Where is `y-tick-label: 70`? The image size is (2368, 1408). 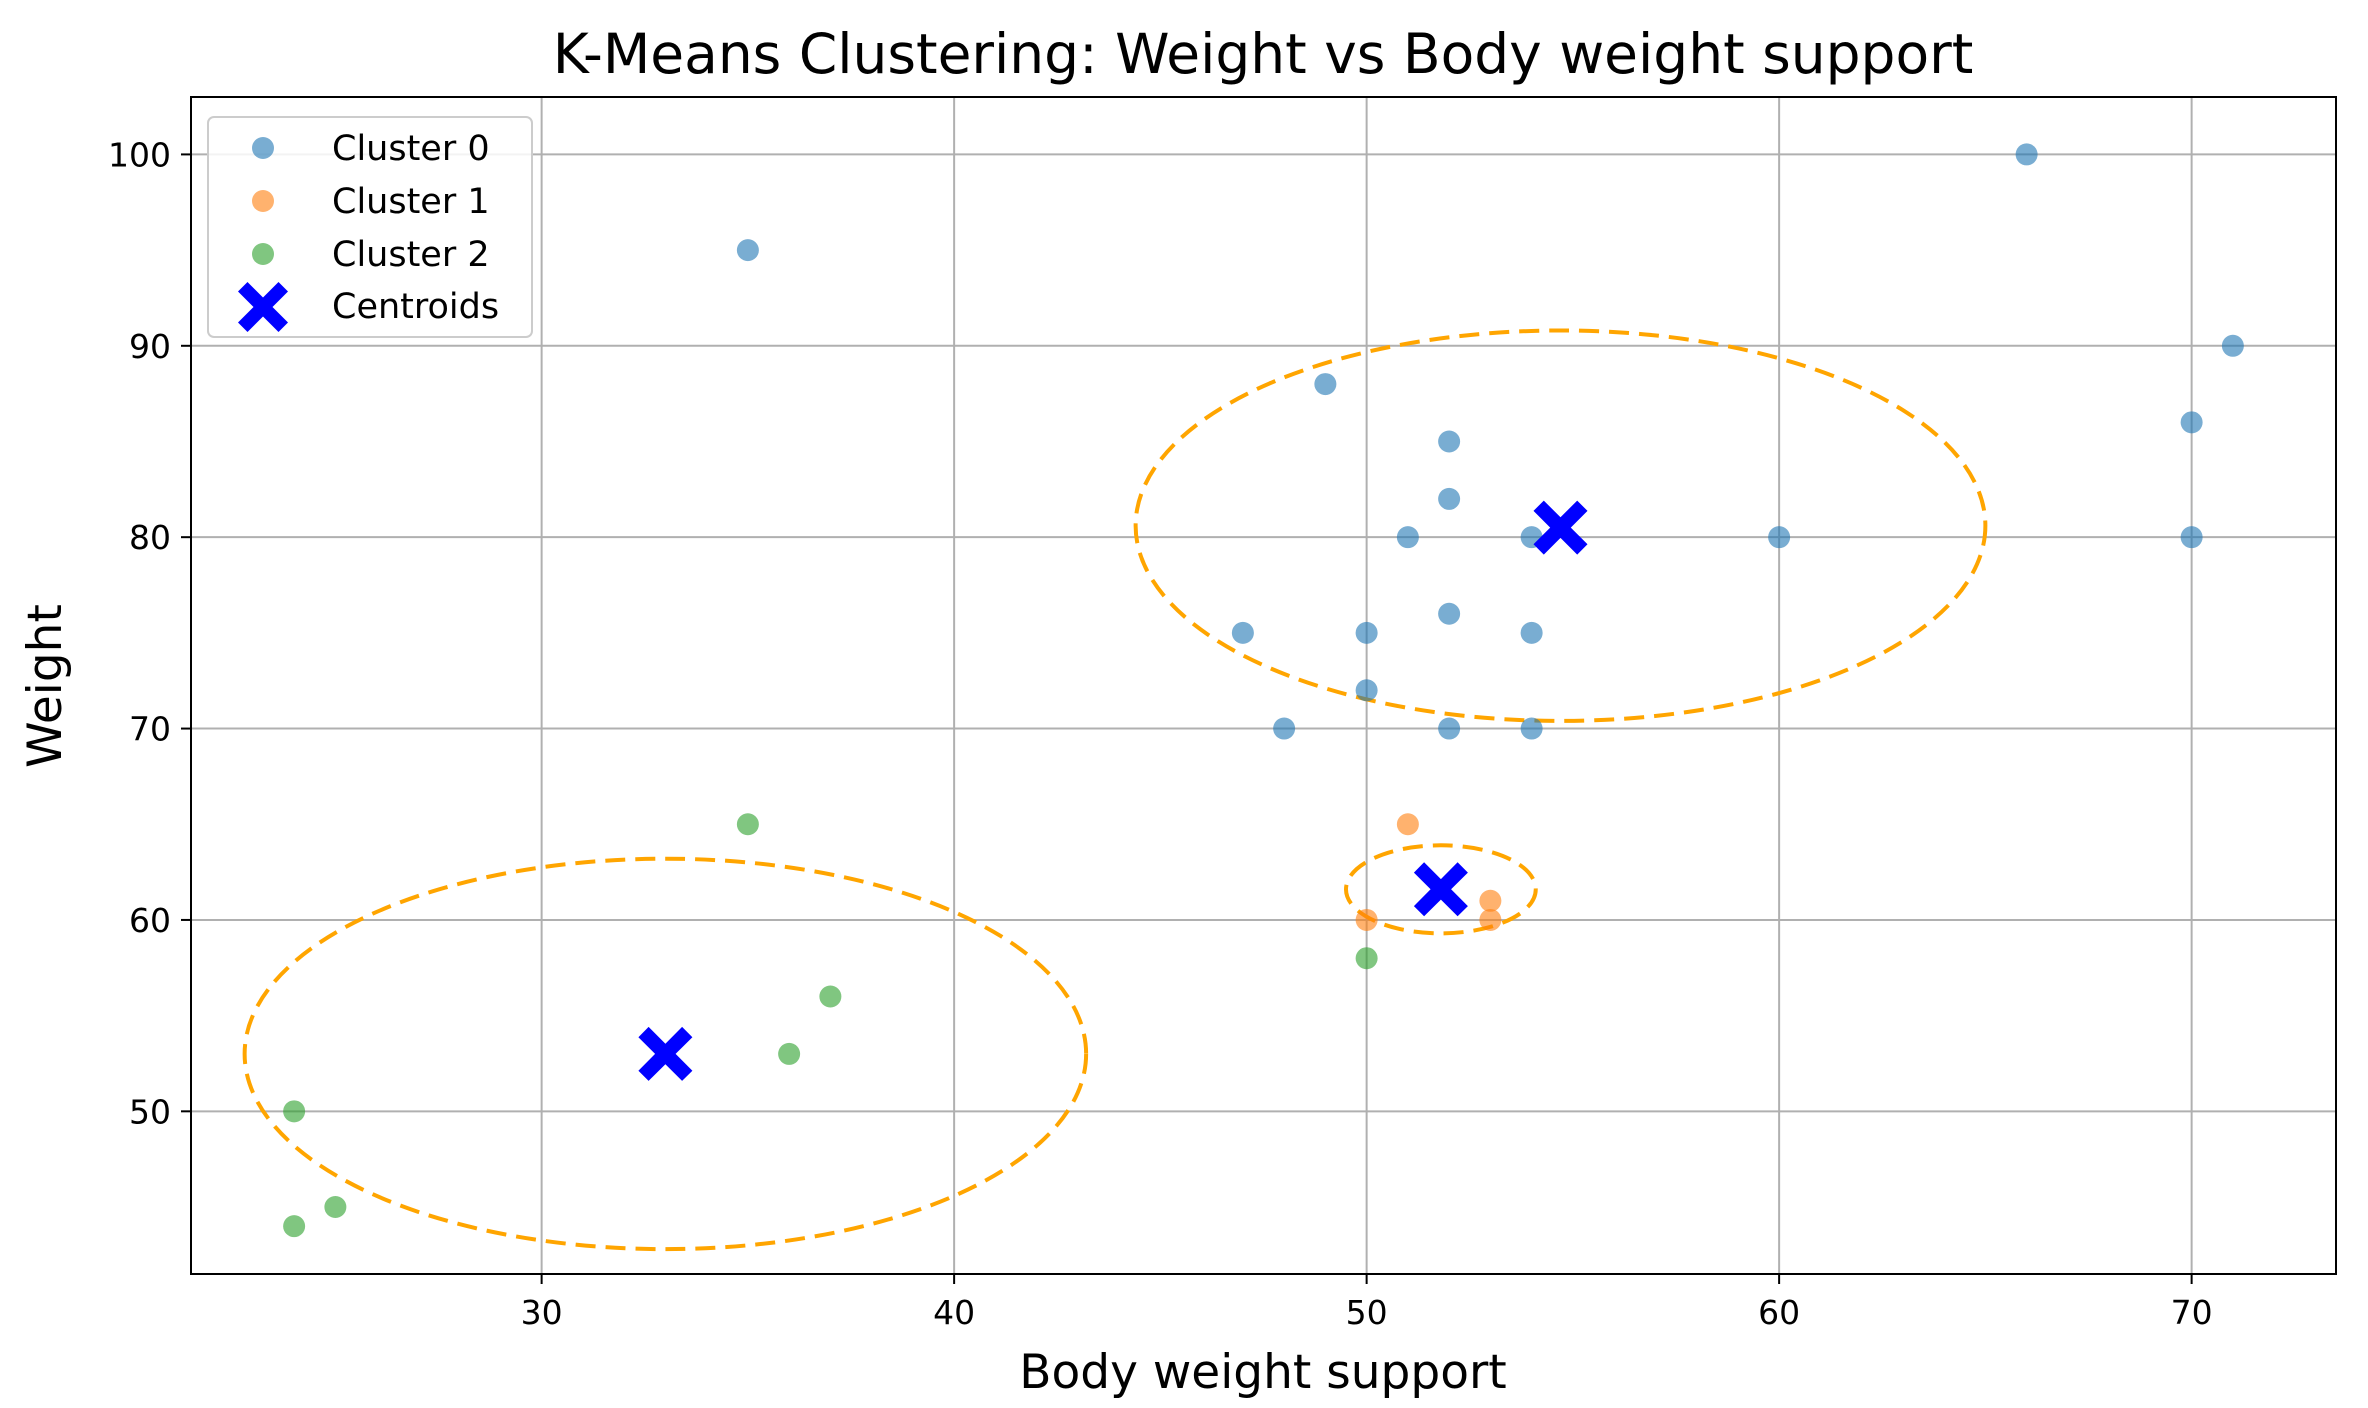
y-tick-label: 70 is located at coordinates (150, 729).